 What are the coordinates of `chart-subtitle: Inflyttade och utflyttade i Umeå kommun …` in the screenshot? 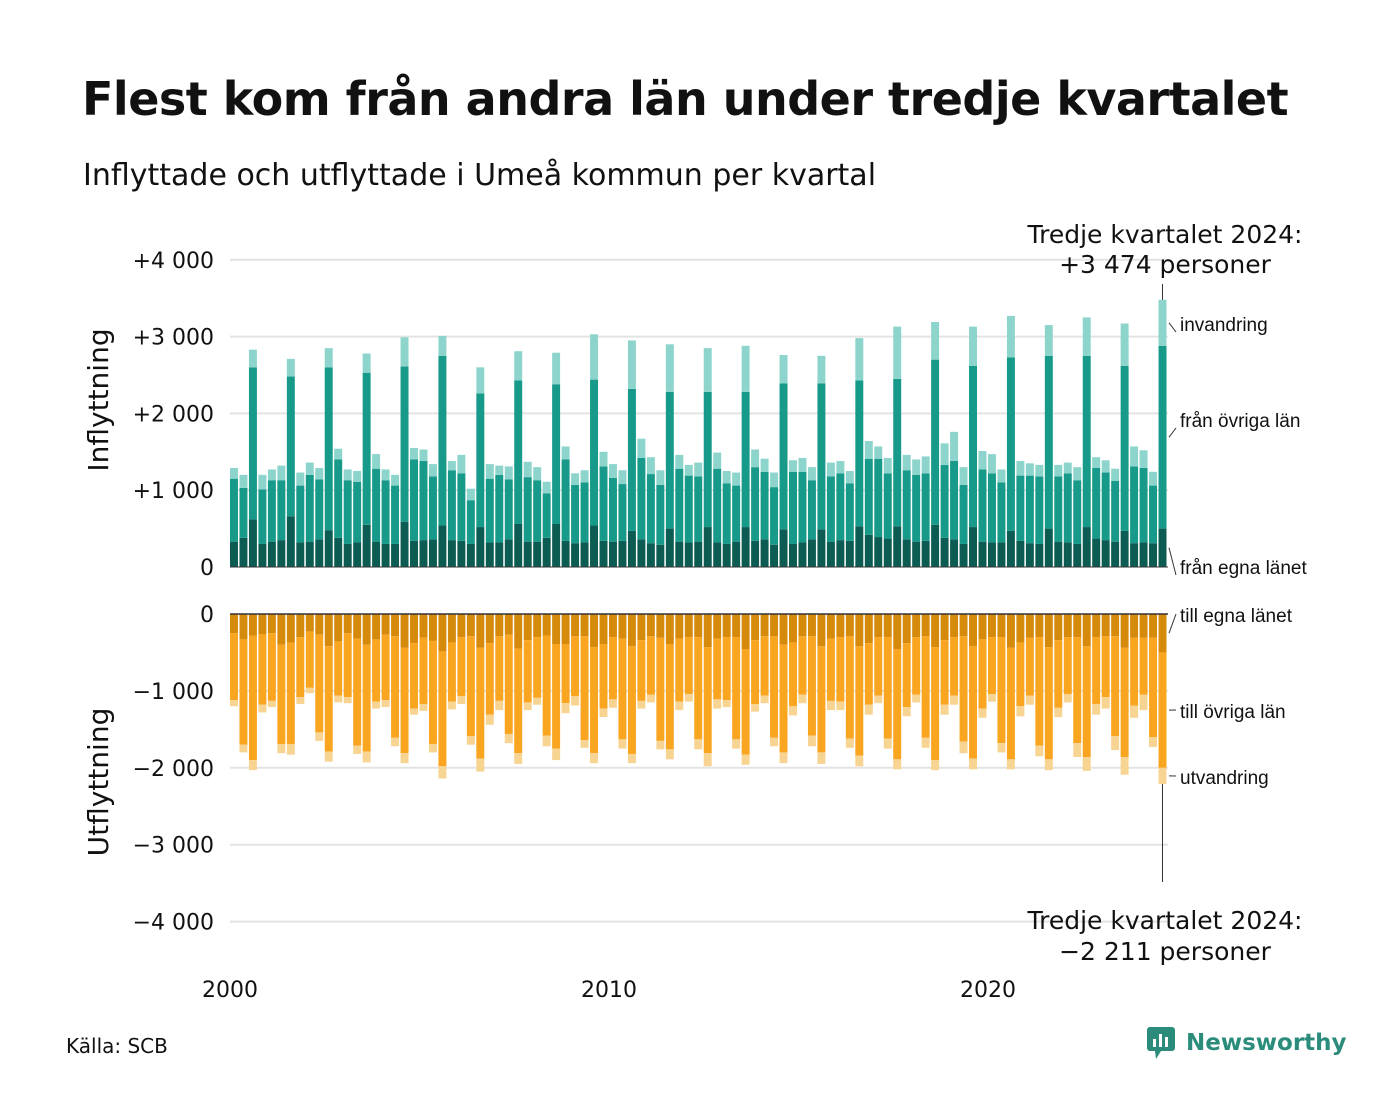 It's located at (480, 175).